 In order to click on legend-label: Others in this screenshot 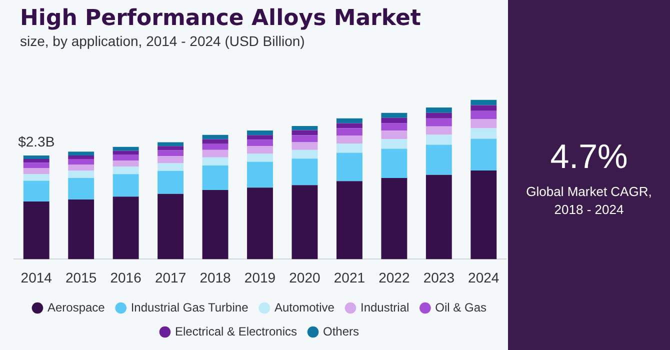, I will do `click(341, 331)`.